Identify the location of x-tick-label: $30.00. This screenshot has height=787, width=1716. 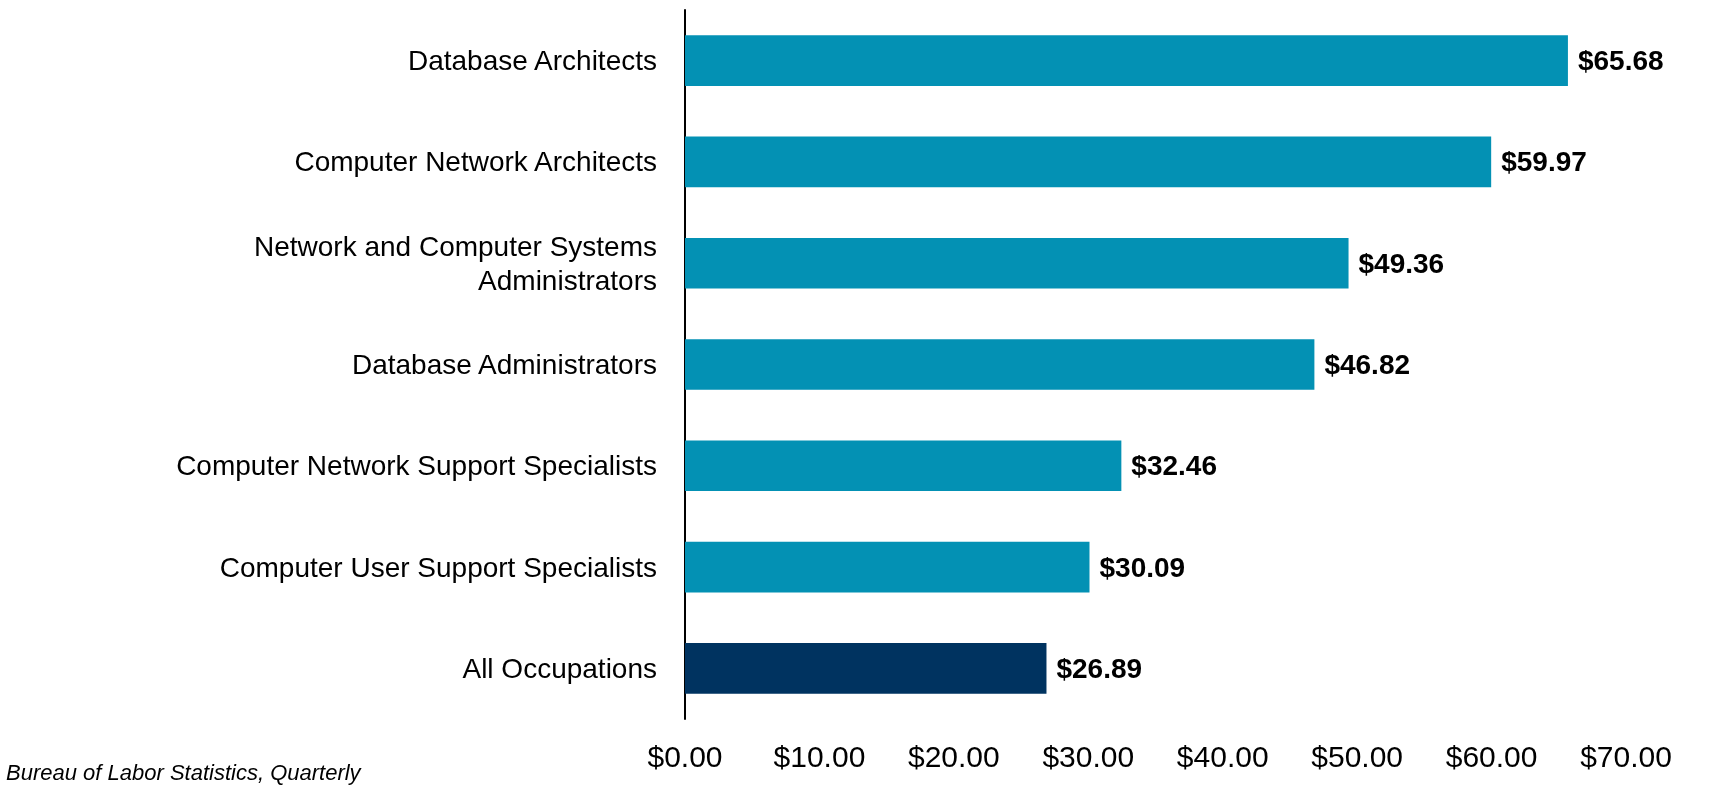
(1088, 756).